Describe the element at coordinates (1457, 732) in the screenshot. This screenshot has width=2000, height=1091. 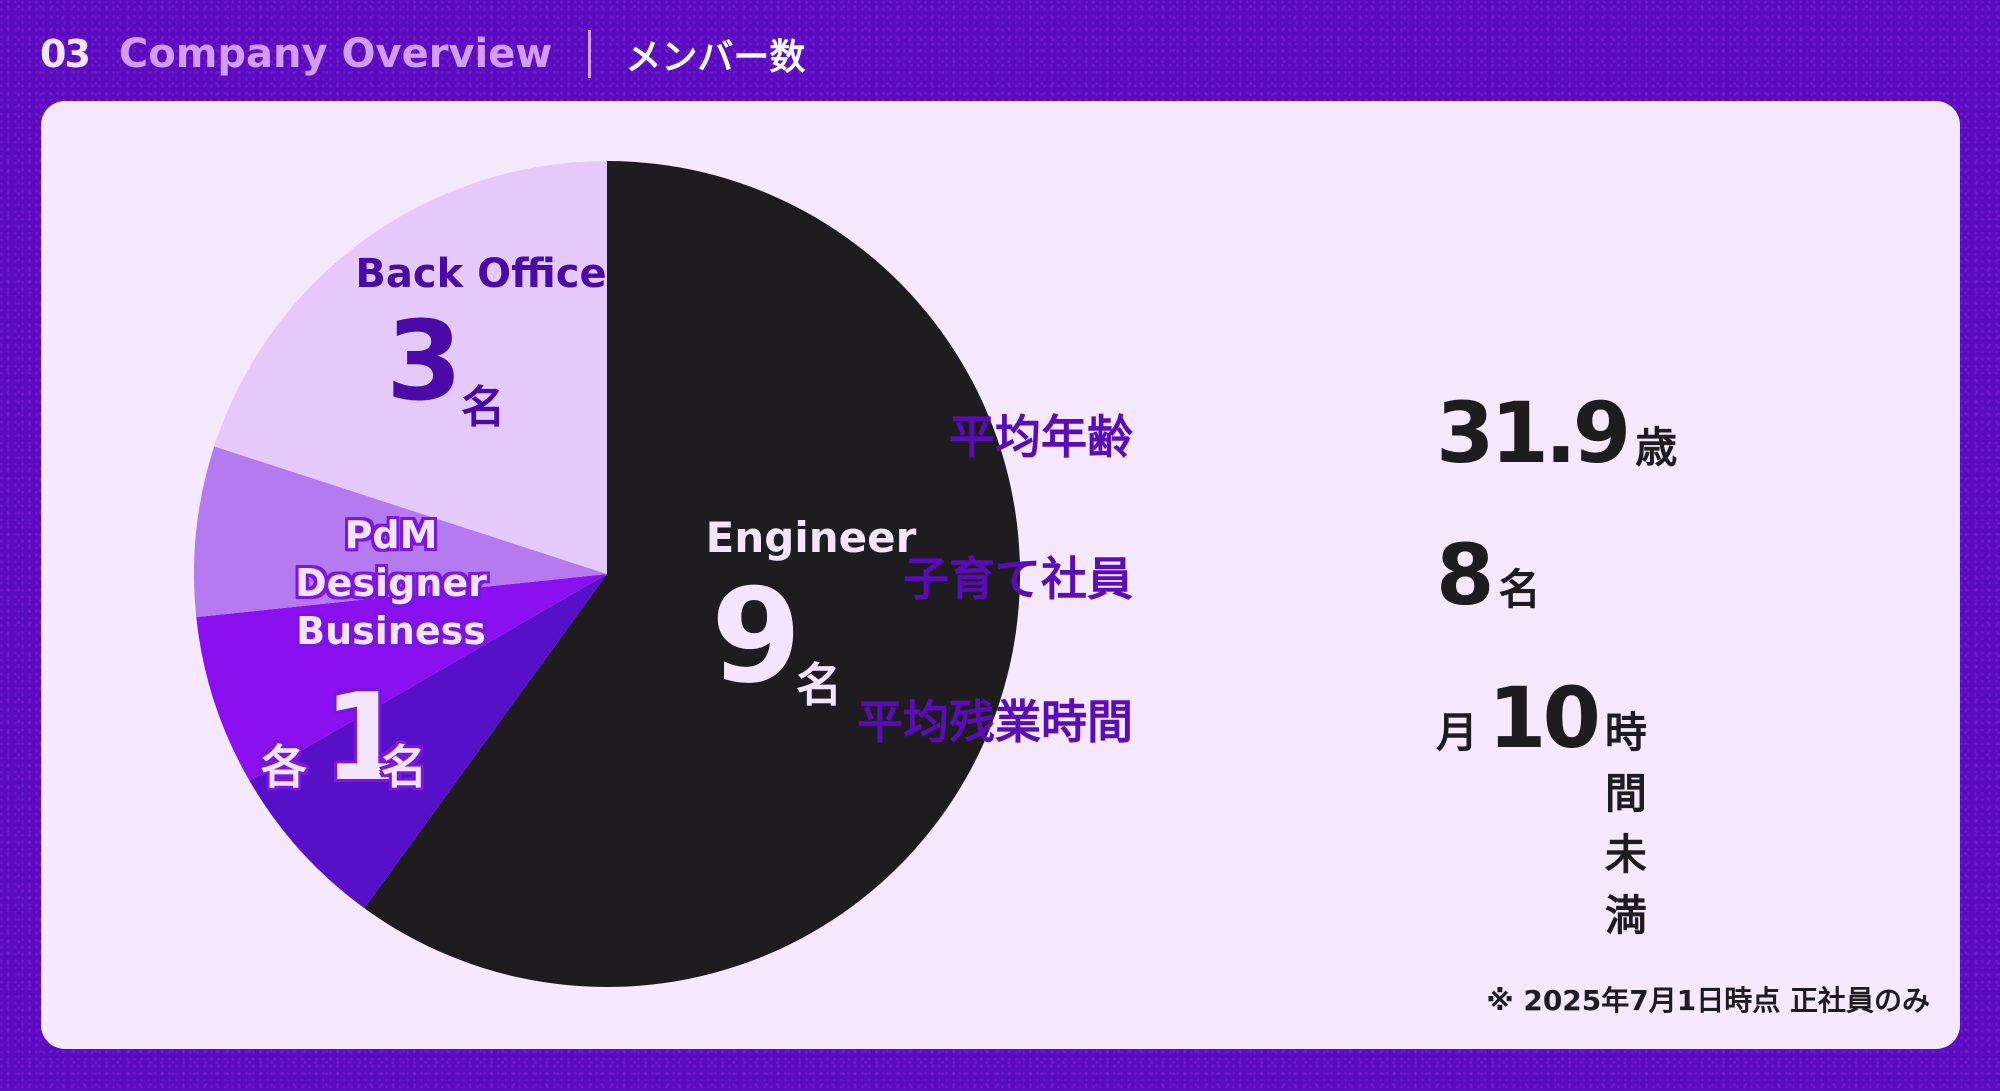
I see `stat-prefix: 月` at that location.